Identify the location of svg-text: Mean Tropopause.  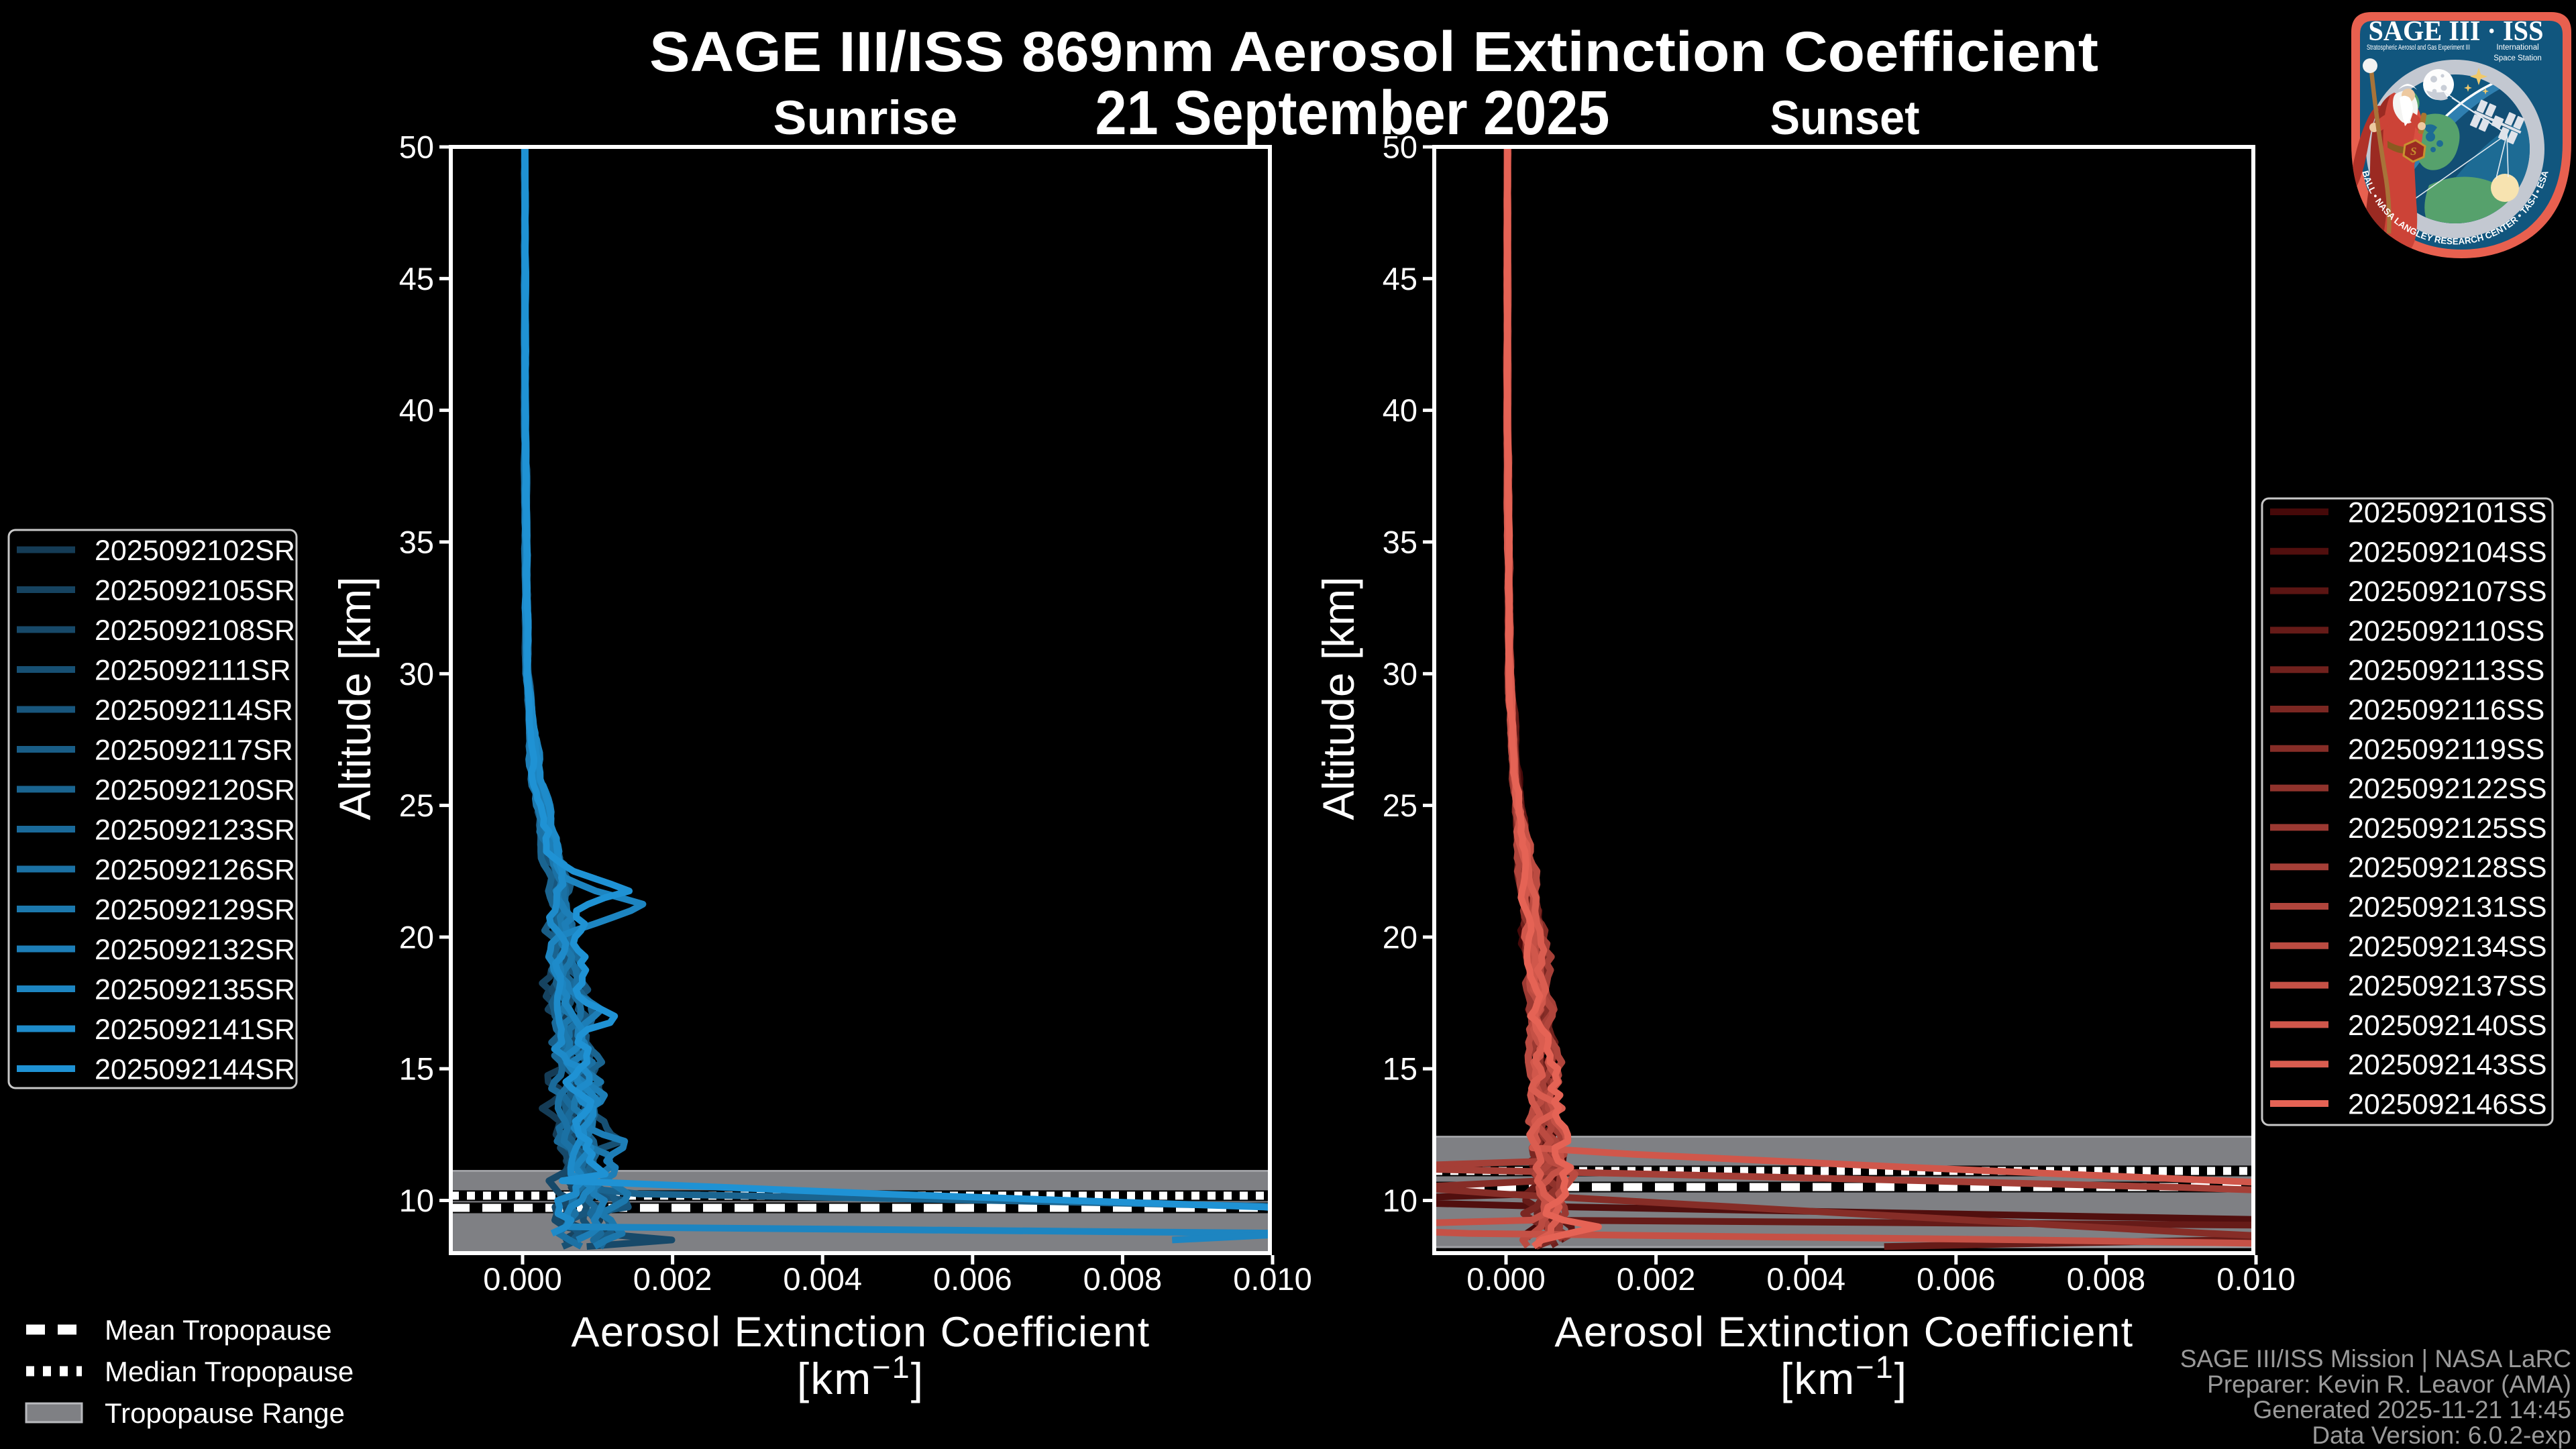
(218, 1330).